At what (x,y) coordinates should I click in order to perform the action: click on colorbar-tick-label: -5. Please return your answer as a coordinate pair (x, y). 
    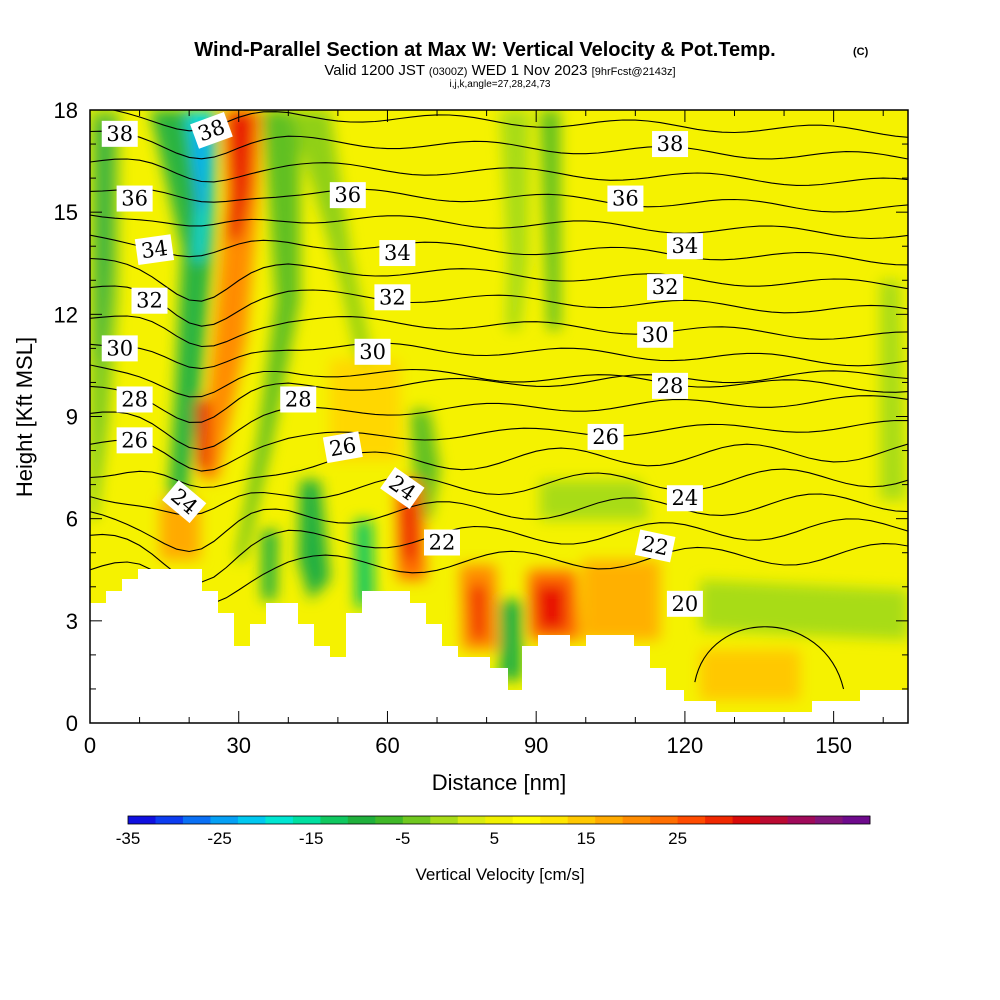
    Looking at the image, I should click on (402, 838).